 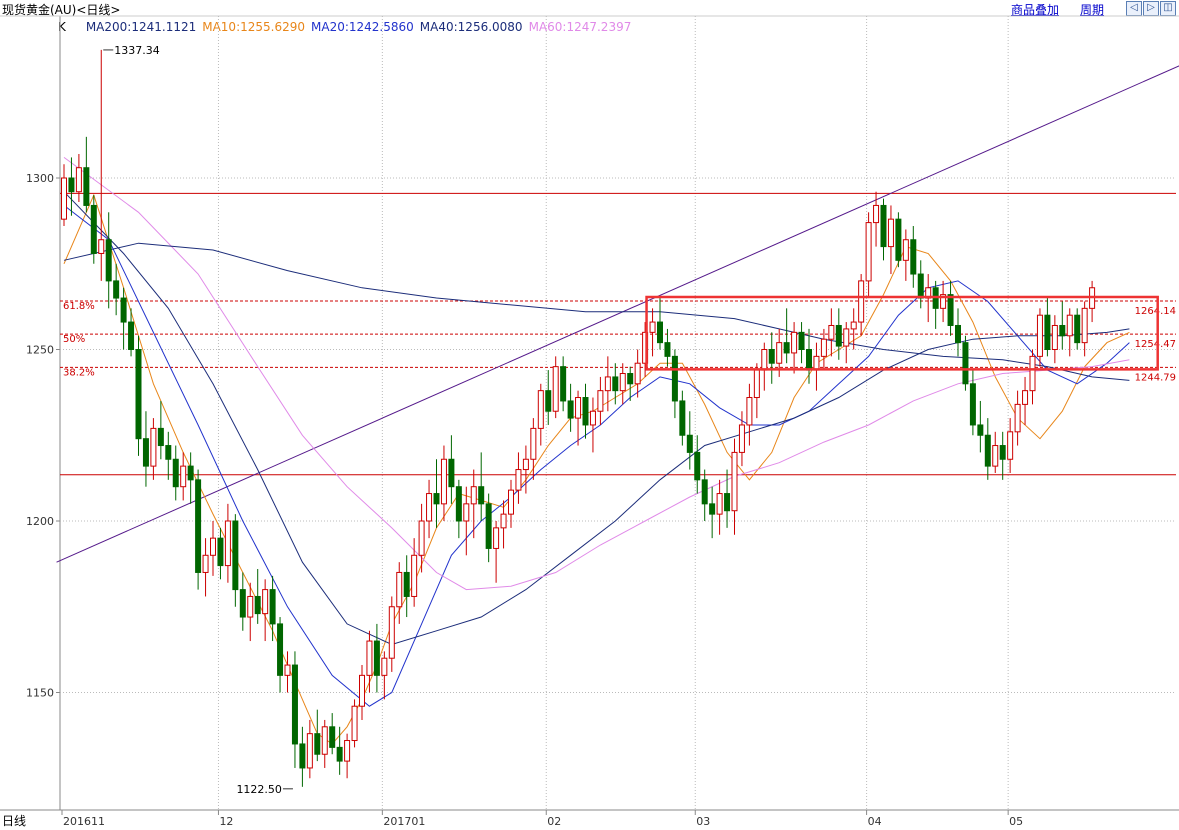 What do you see at coordinates (259, 789) in the screenshot?
I see `low-price-label: 1122.50` at bounding box center [259, 789].